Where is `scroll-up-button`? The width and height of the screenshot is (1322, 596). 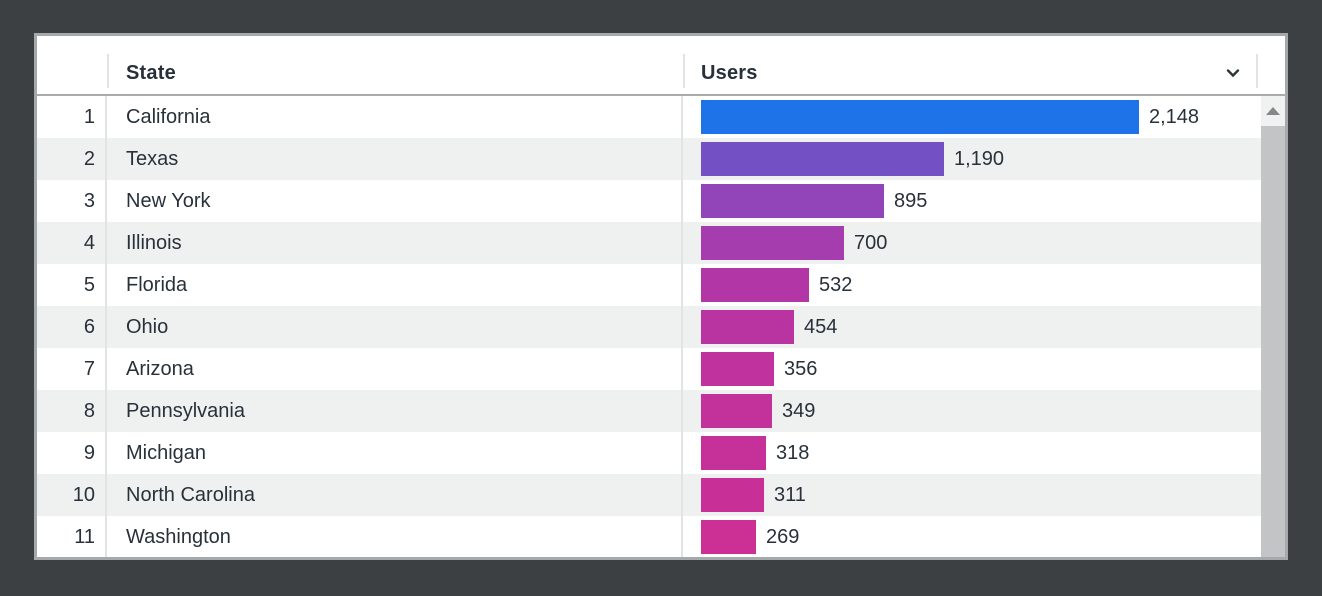 scroll-up-button is located at coordinates (1273, 111).